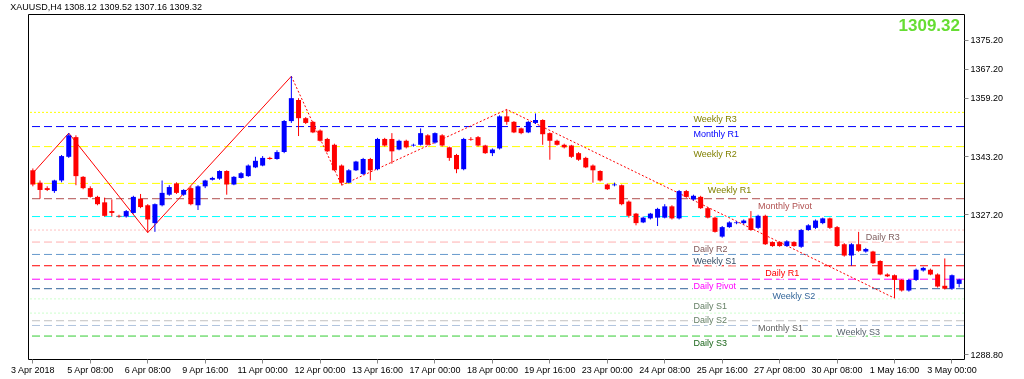 The width and height of the screenshot is (1024, 379). What do you see at coordinates (715, 153) in the screenshot?
I see `ref-line-label: Weekly R2` at bounding box center [715, 153].